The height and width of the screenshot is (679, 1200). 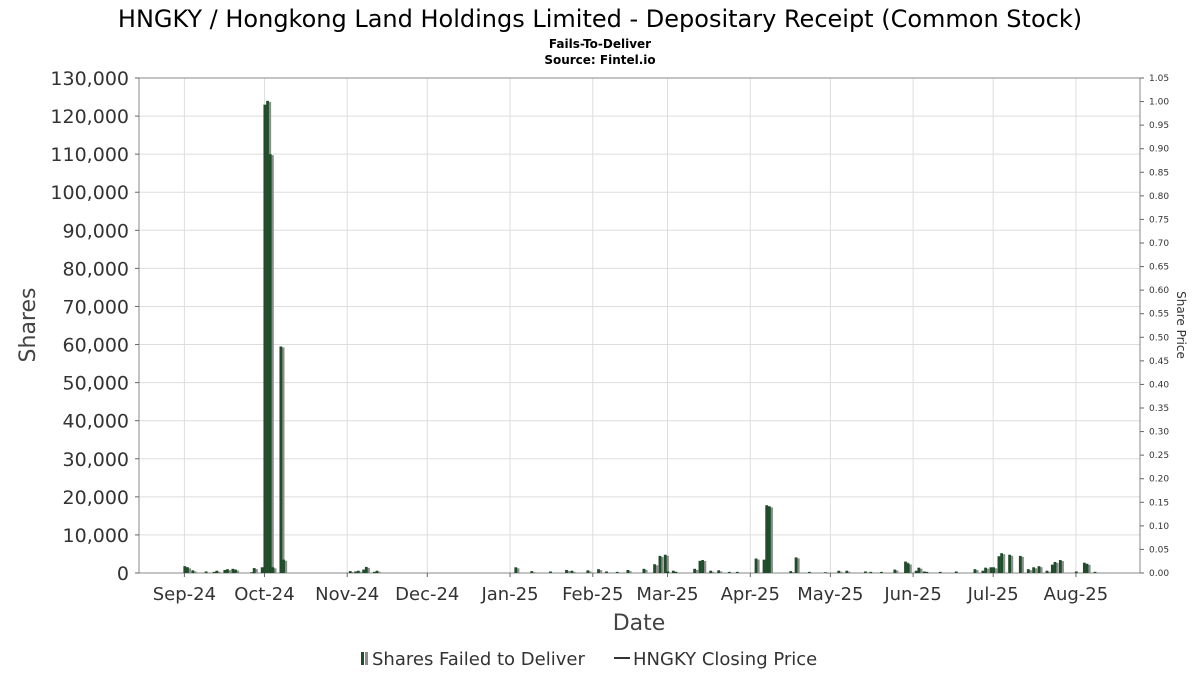 I want to click on y2-tick-label: 0.80, so click(x=1159, y=197).